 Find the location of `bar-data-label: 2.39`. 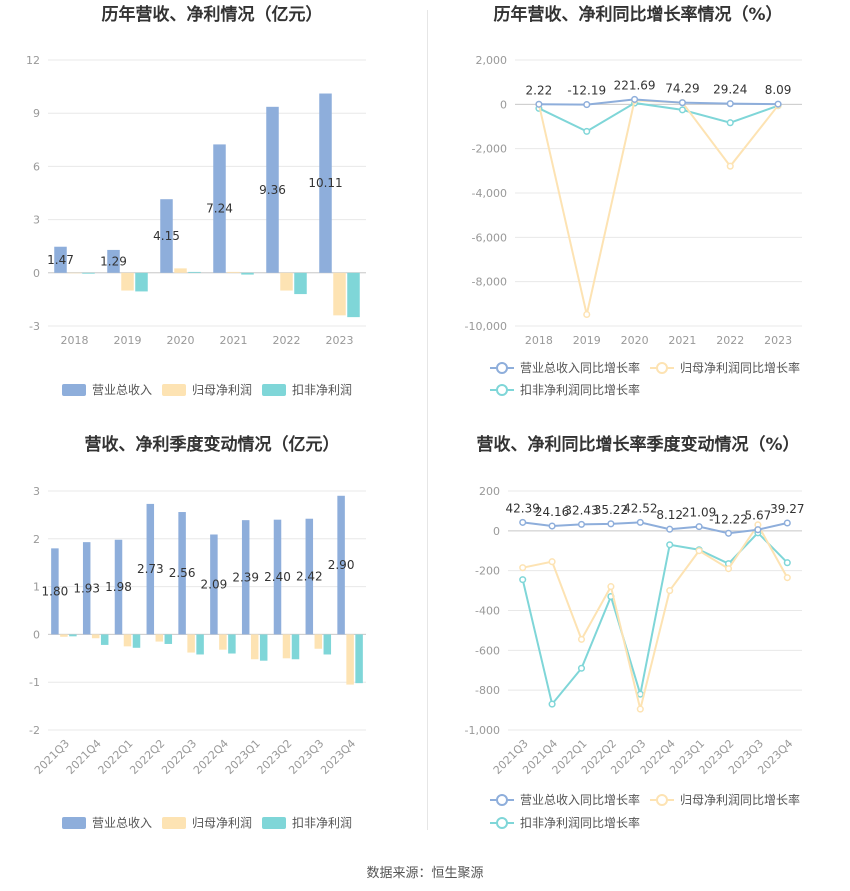

bar-data-label: 2.39 is located at coordinates (245, 577).